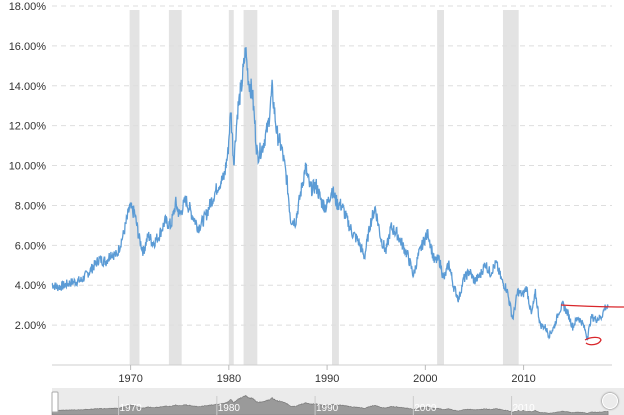 The height and width of the screenshot is (415, 624). What do you see at coordinates (593, 341) in the screenshot?
I see `annotation-circle` at bounding box center [593, 341].